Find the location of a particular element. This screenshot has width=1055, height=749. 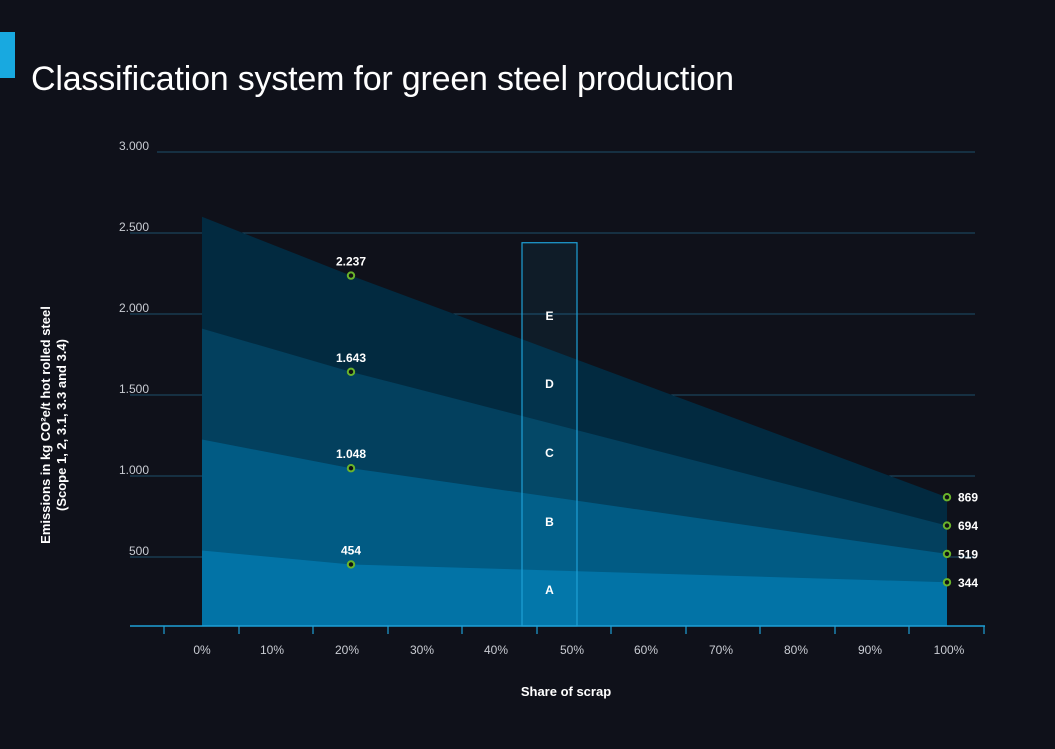

y-tick-label: 2.500 is located at coordinates (134, 227).